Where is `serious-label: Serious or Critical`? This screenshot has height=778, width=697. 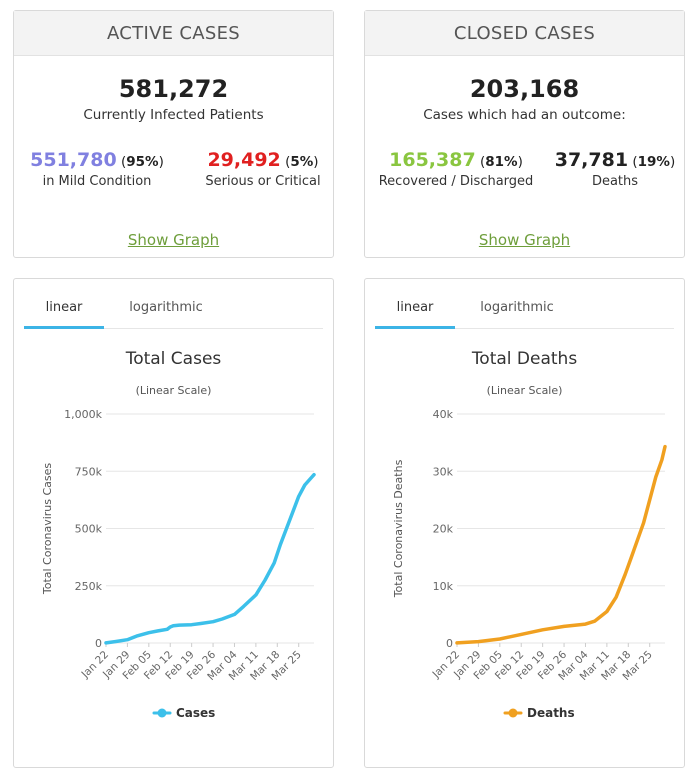 serious-label: Serious or Critical is located at coordinates (263, 181).